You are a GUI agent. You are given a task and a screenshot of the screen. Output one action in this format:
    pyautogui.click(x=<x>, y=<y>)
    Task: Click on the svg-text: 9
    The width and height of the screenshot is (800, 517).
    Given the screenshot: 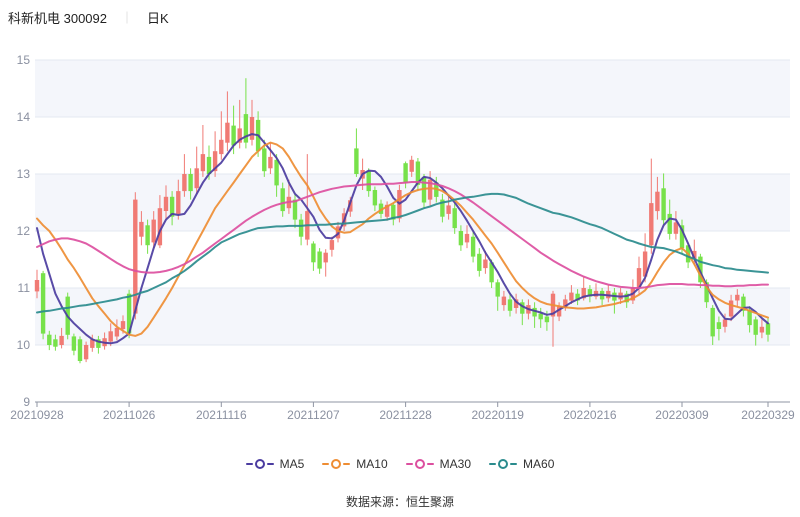 What is the action you would take?
    pyautogui.click(x=26, y=402)
    